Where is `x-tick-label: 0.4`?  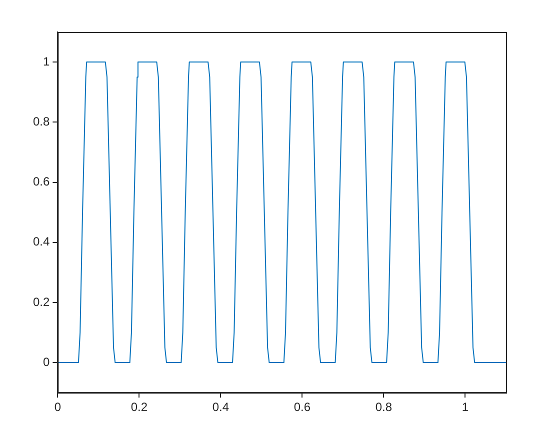
x-tick-label: 0.4 is located at coordinates (221, 407).